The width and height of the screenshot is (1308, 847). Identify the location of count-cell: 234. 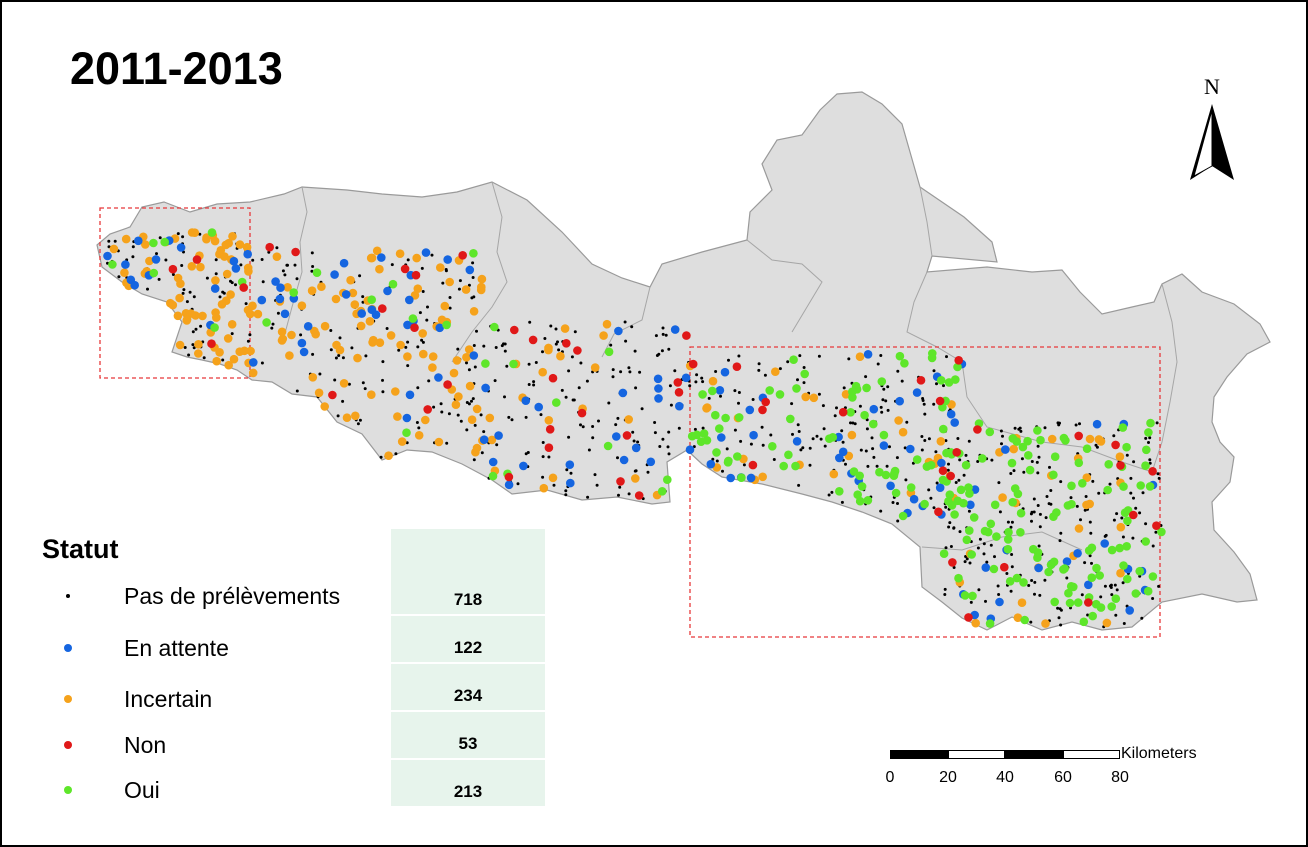
(468, 687).